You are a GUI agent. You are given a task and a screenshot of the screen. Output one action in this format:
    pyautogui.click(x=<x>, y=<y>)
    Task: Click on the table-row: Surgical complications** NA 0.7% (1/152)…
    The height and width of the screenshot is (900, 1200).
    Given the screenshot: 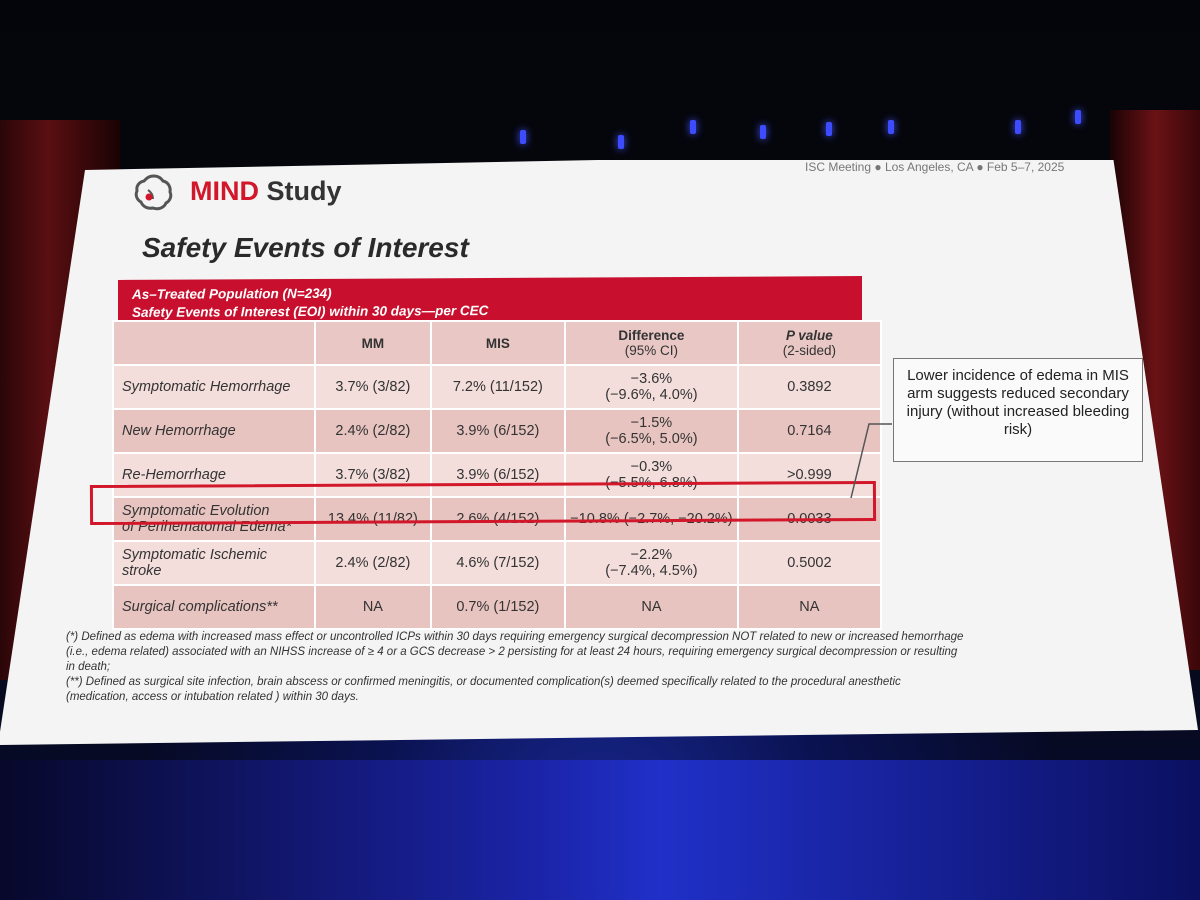 What is the action you would take?
    pyautogui.click(x=497, y=607)
    